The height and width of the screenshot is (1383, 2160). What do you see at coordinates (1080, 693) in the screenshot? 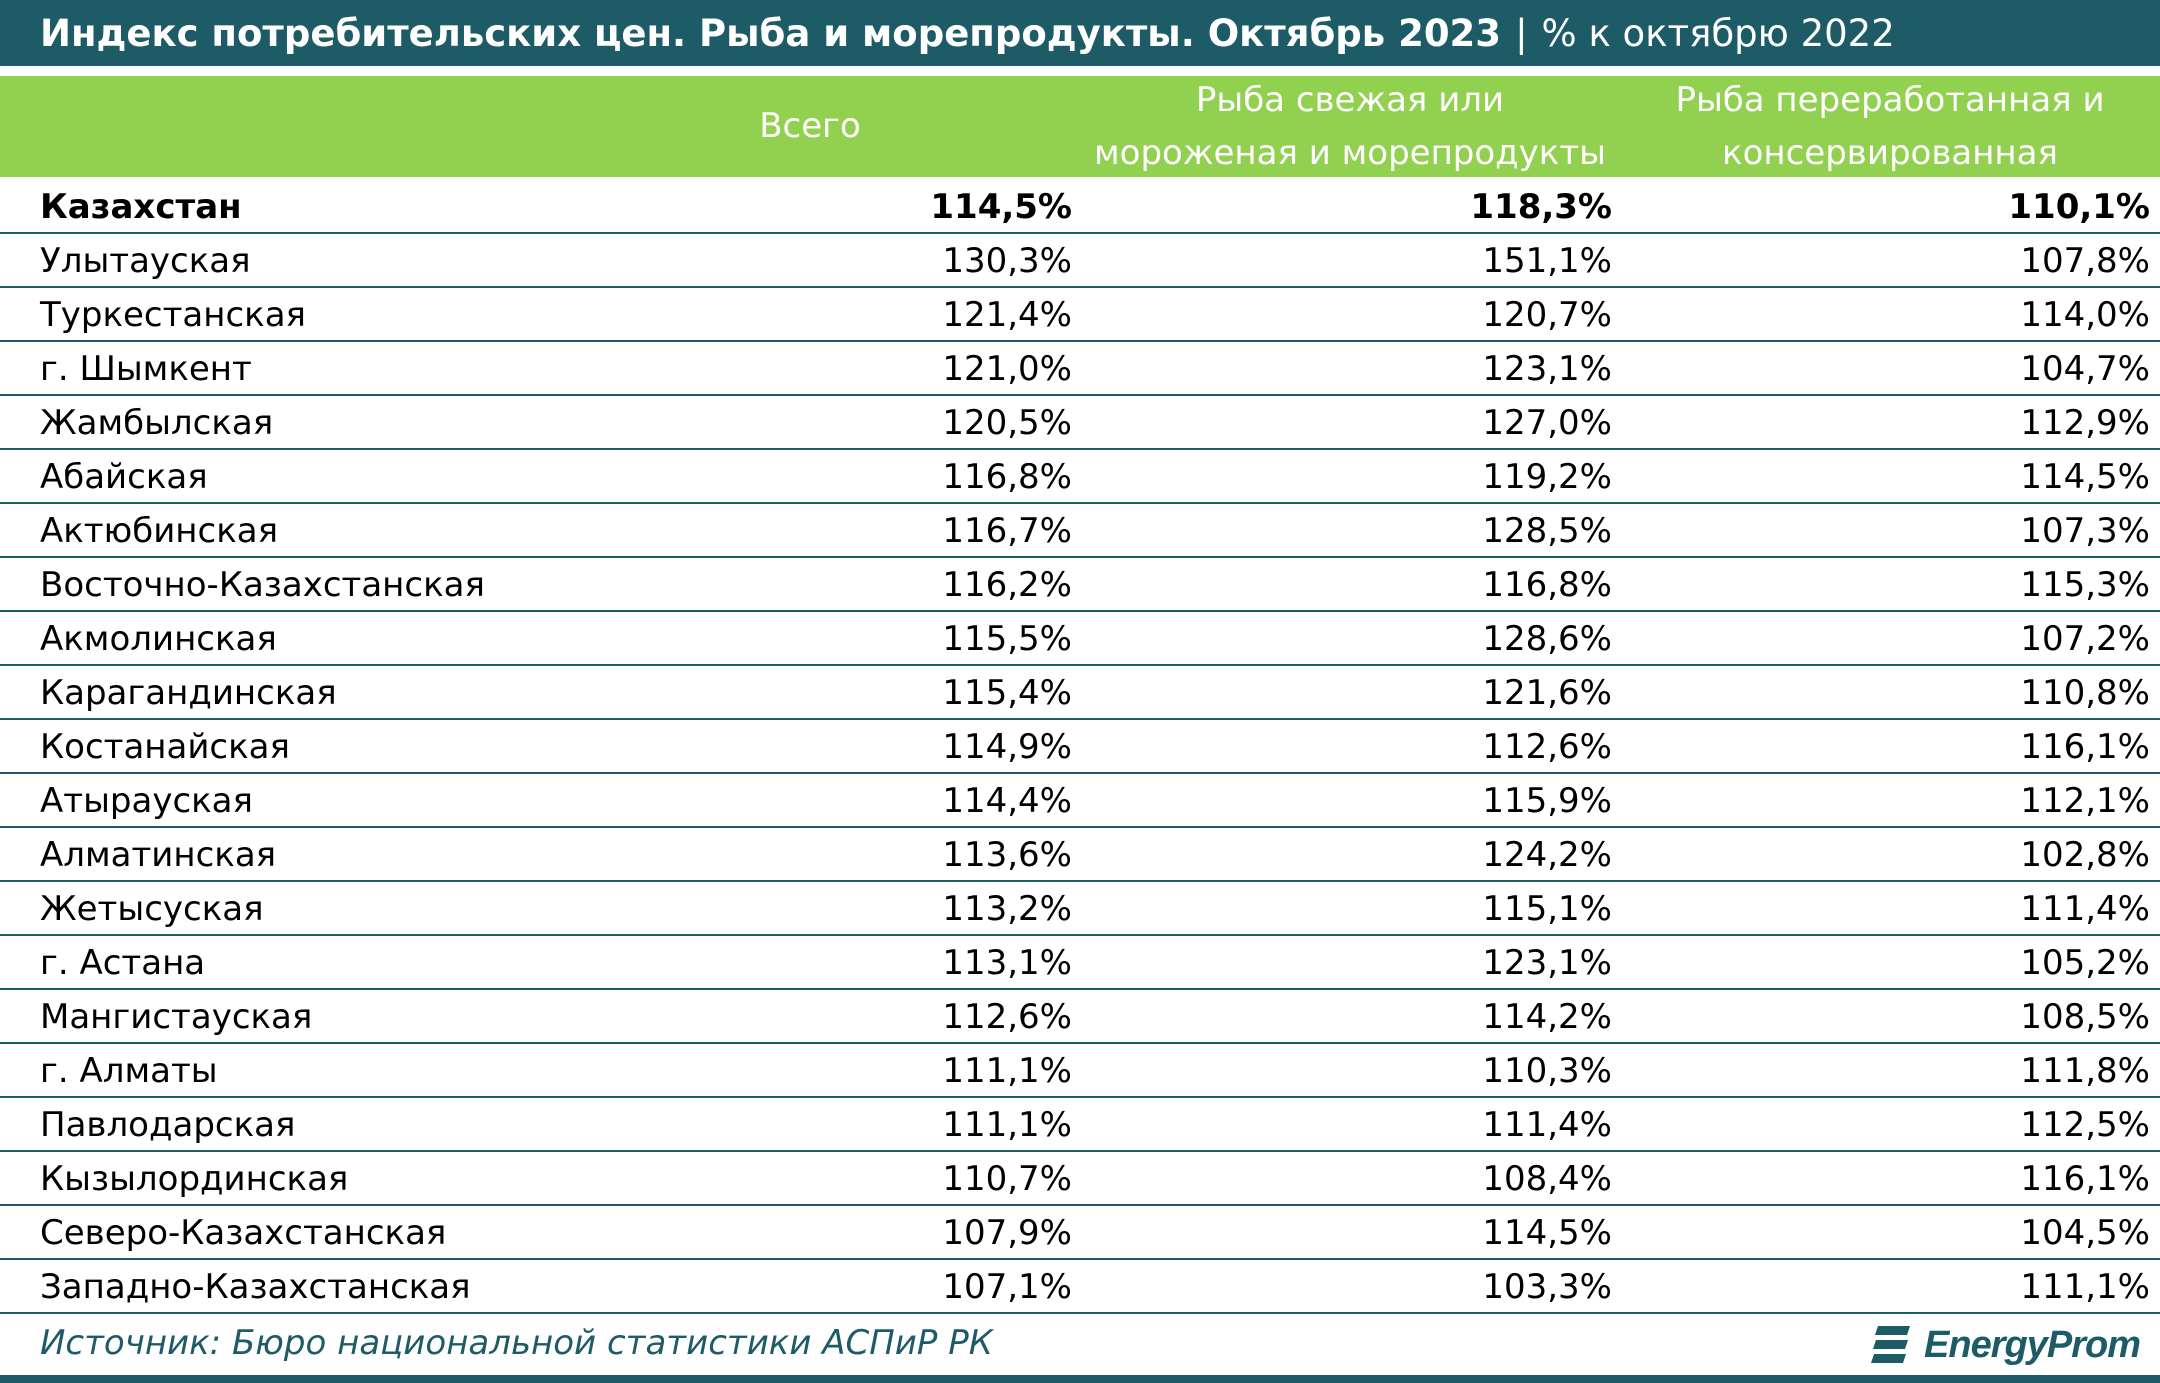
I see `table-row: Карагандинская 115,4% 121,6% 110,8%` at bounding box center [1080, 693].